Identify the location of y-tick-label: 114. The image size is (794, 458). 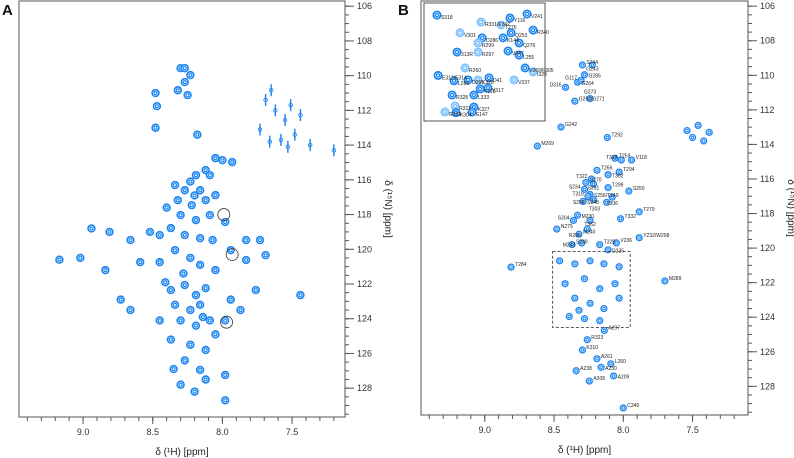
(767, 144).